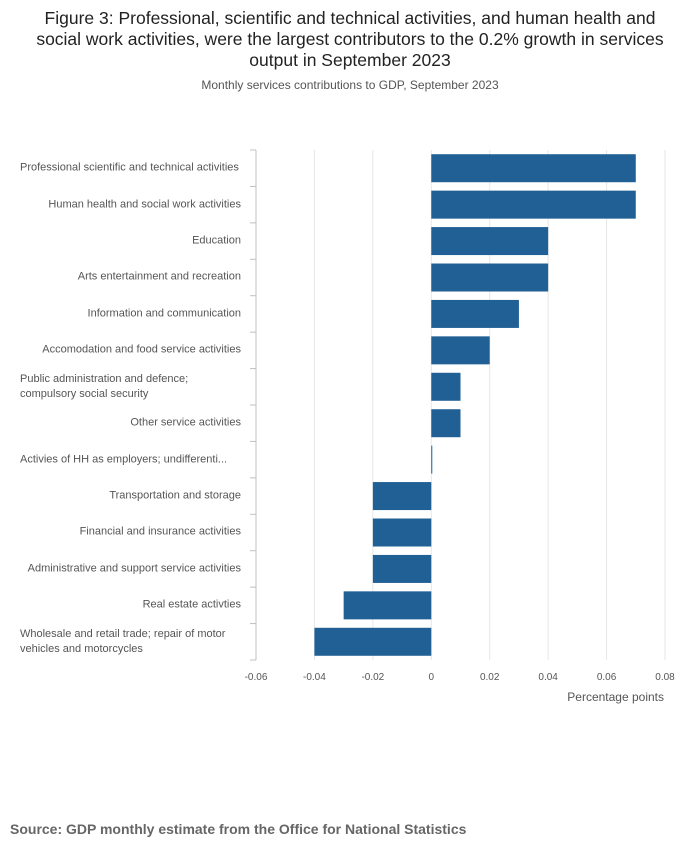 The height and width of the screenshot is (857, 700). Describe the element at coordinates (432, 677) in the screenshot. I see `x-tick-label: 0` at that location.